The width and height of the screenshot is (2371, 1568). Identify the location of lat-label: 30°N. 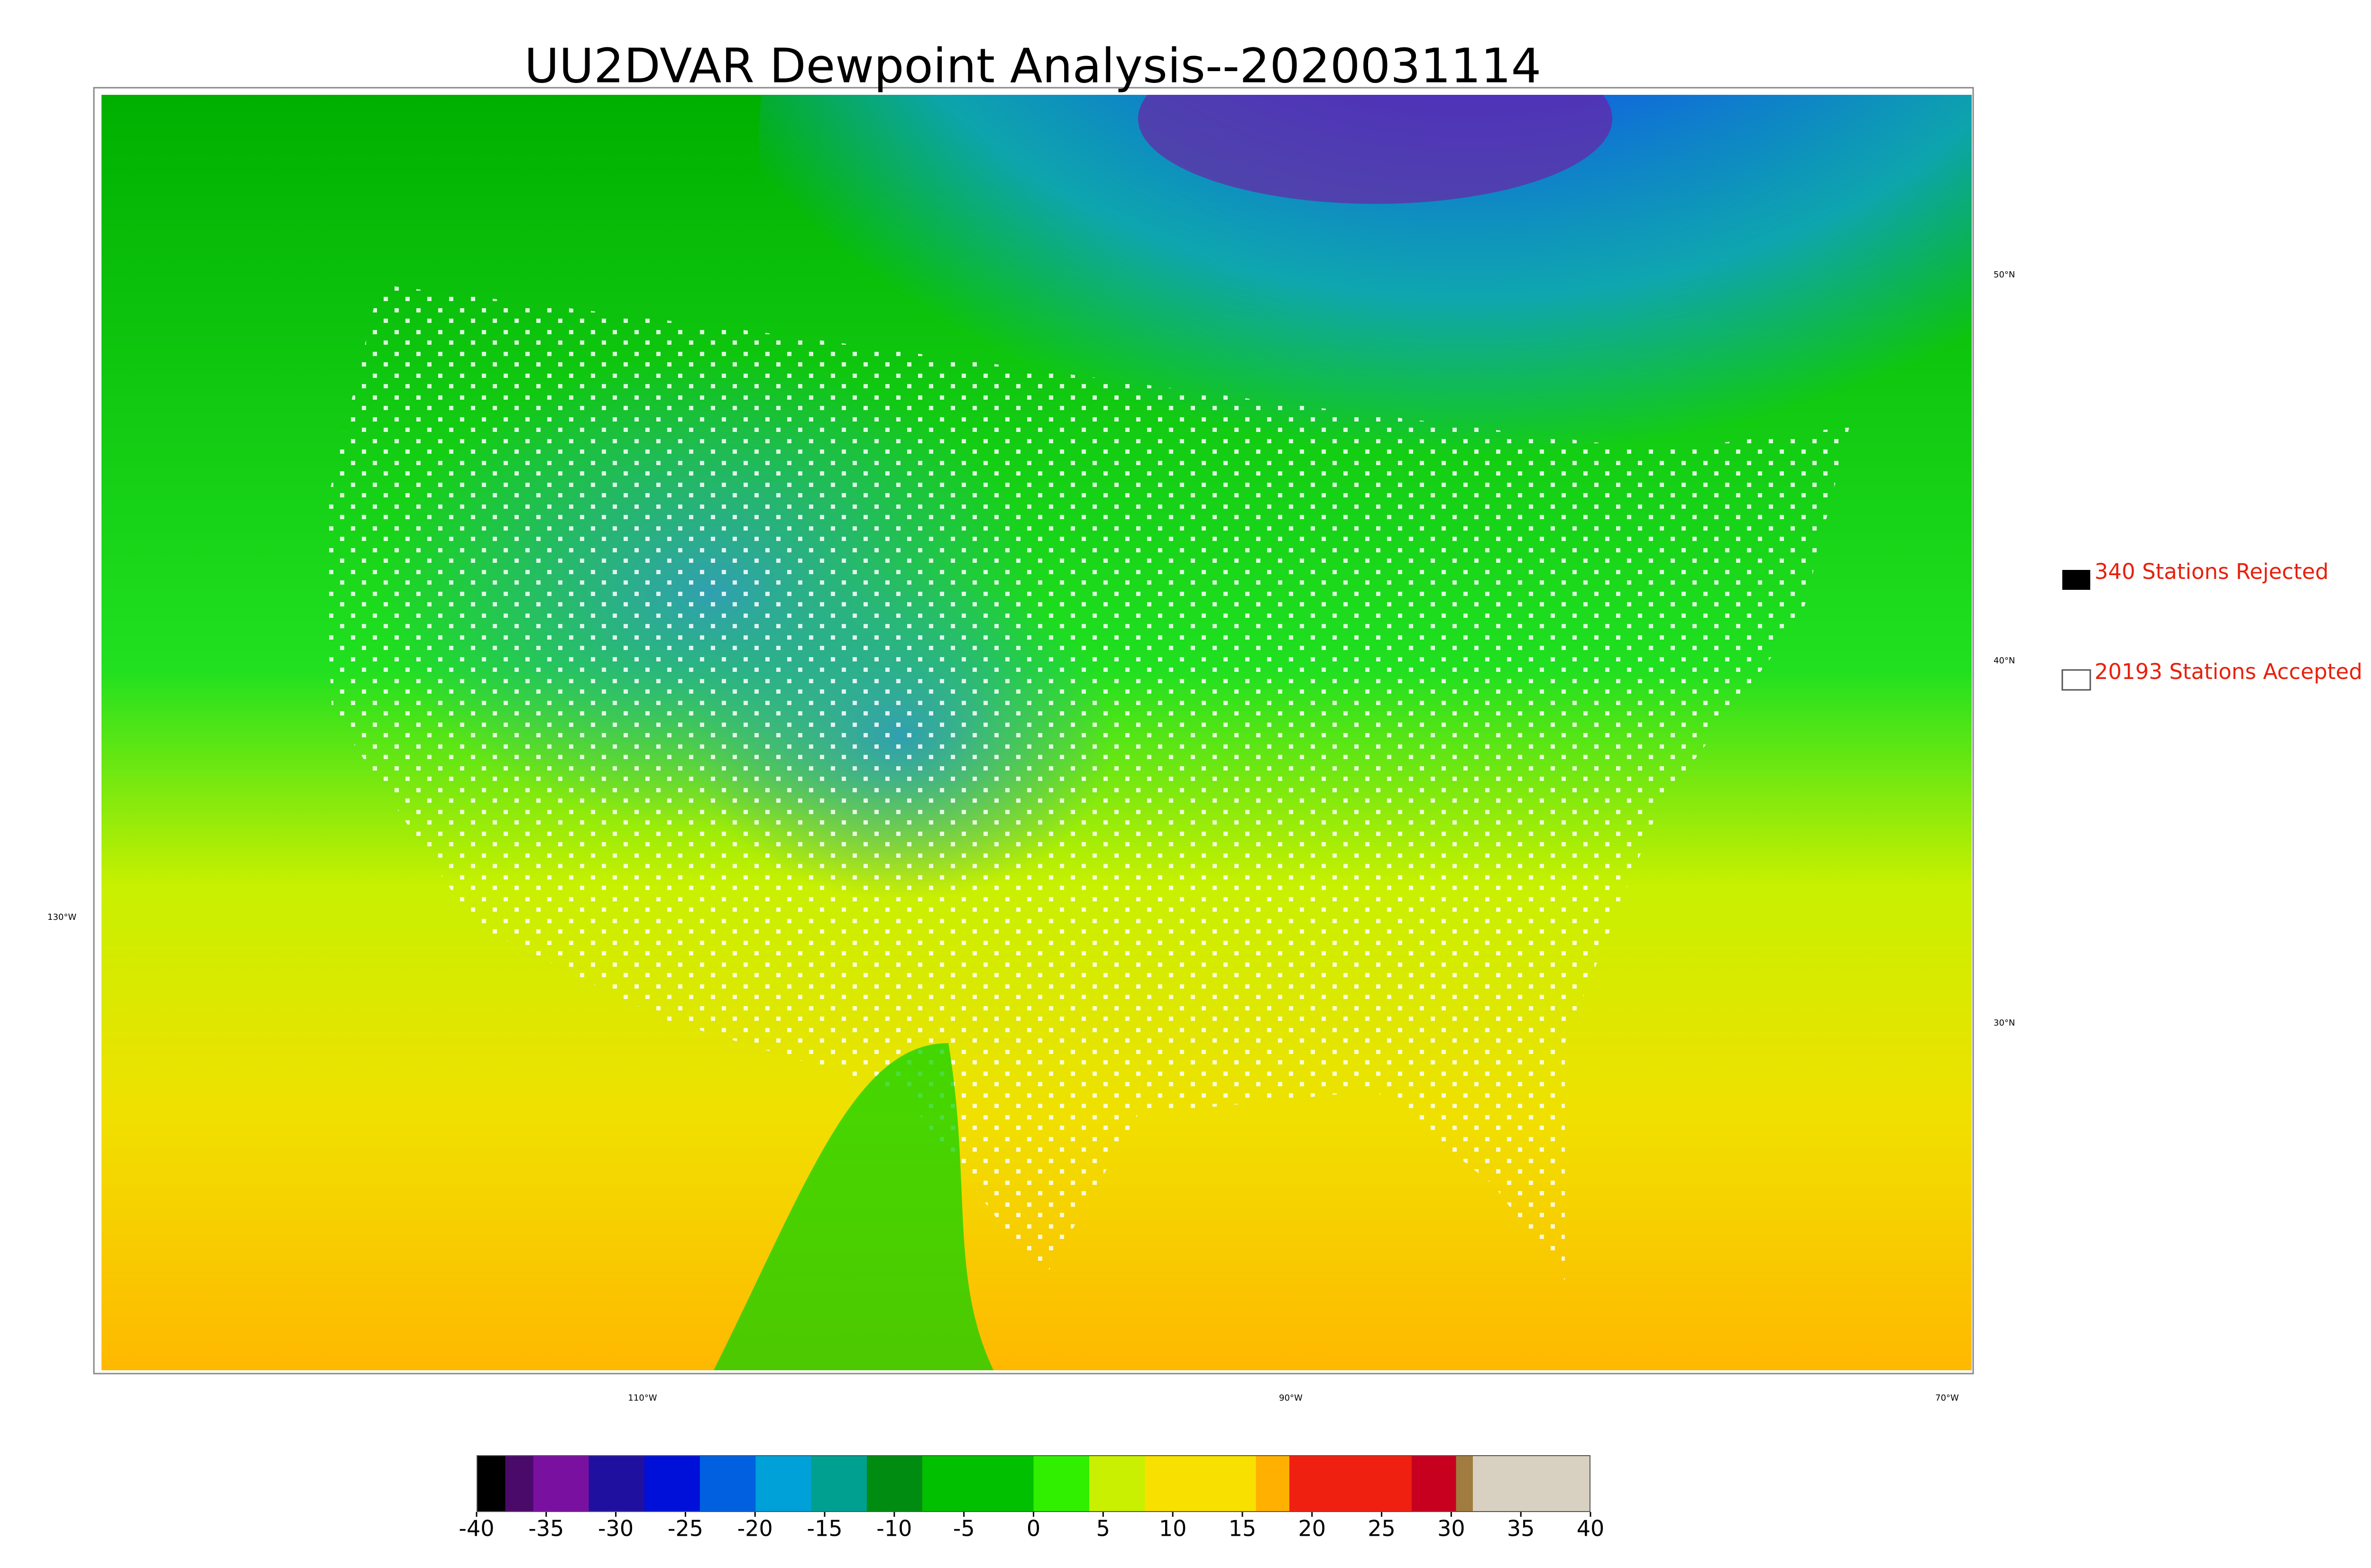
(2004, 1023).